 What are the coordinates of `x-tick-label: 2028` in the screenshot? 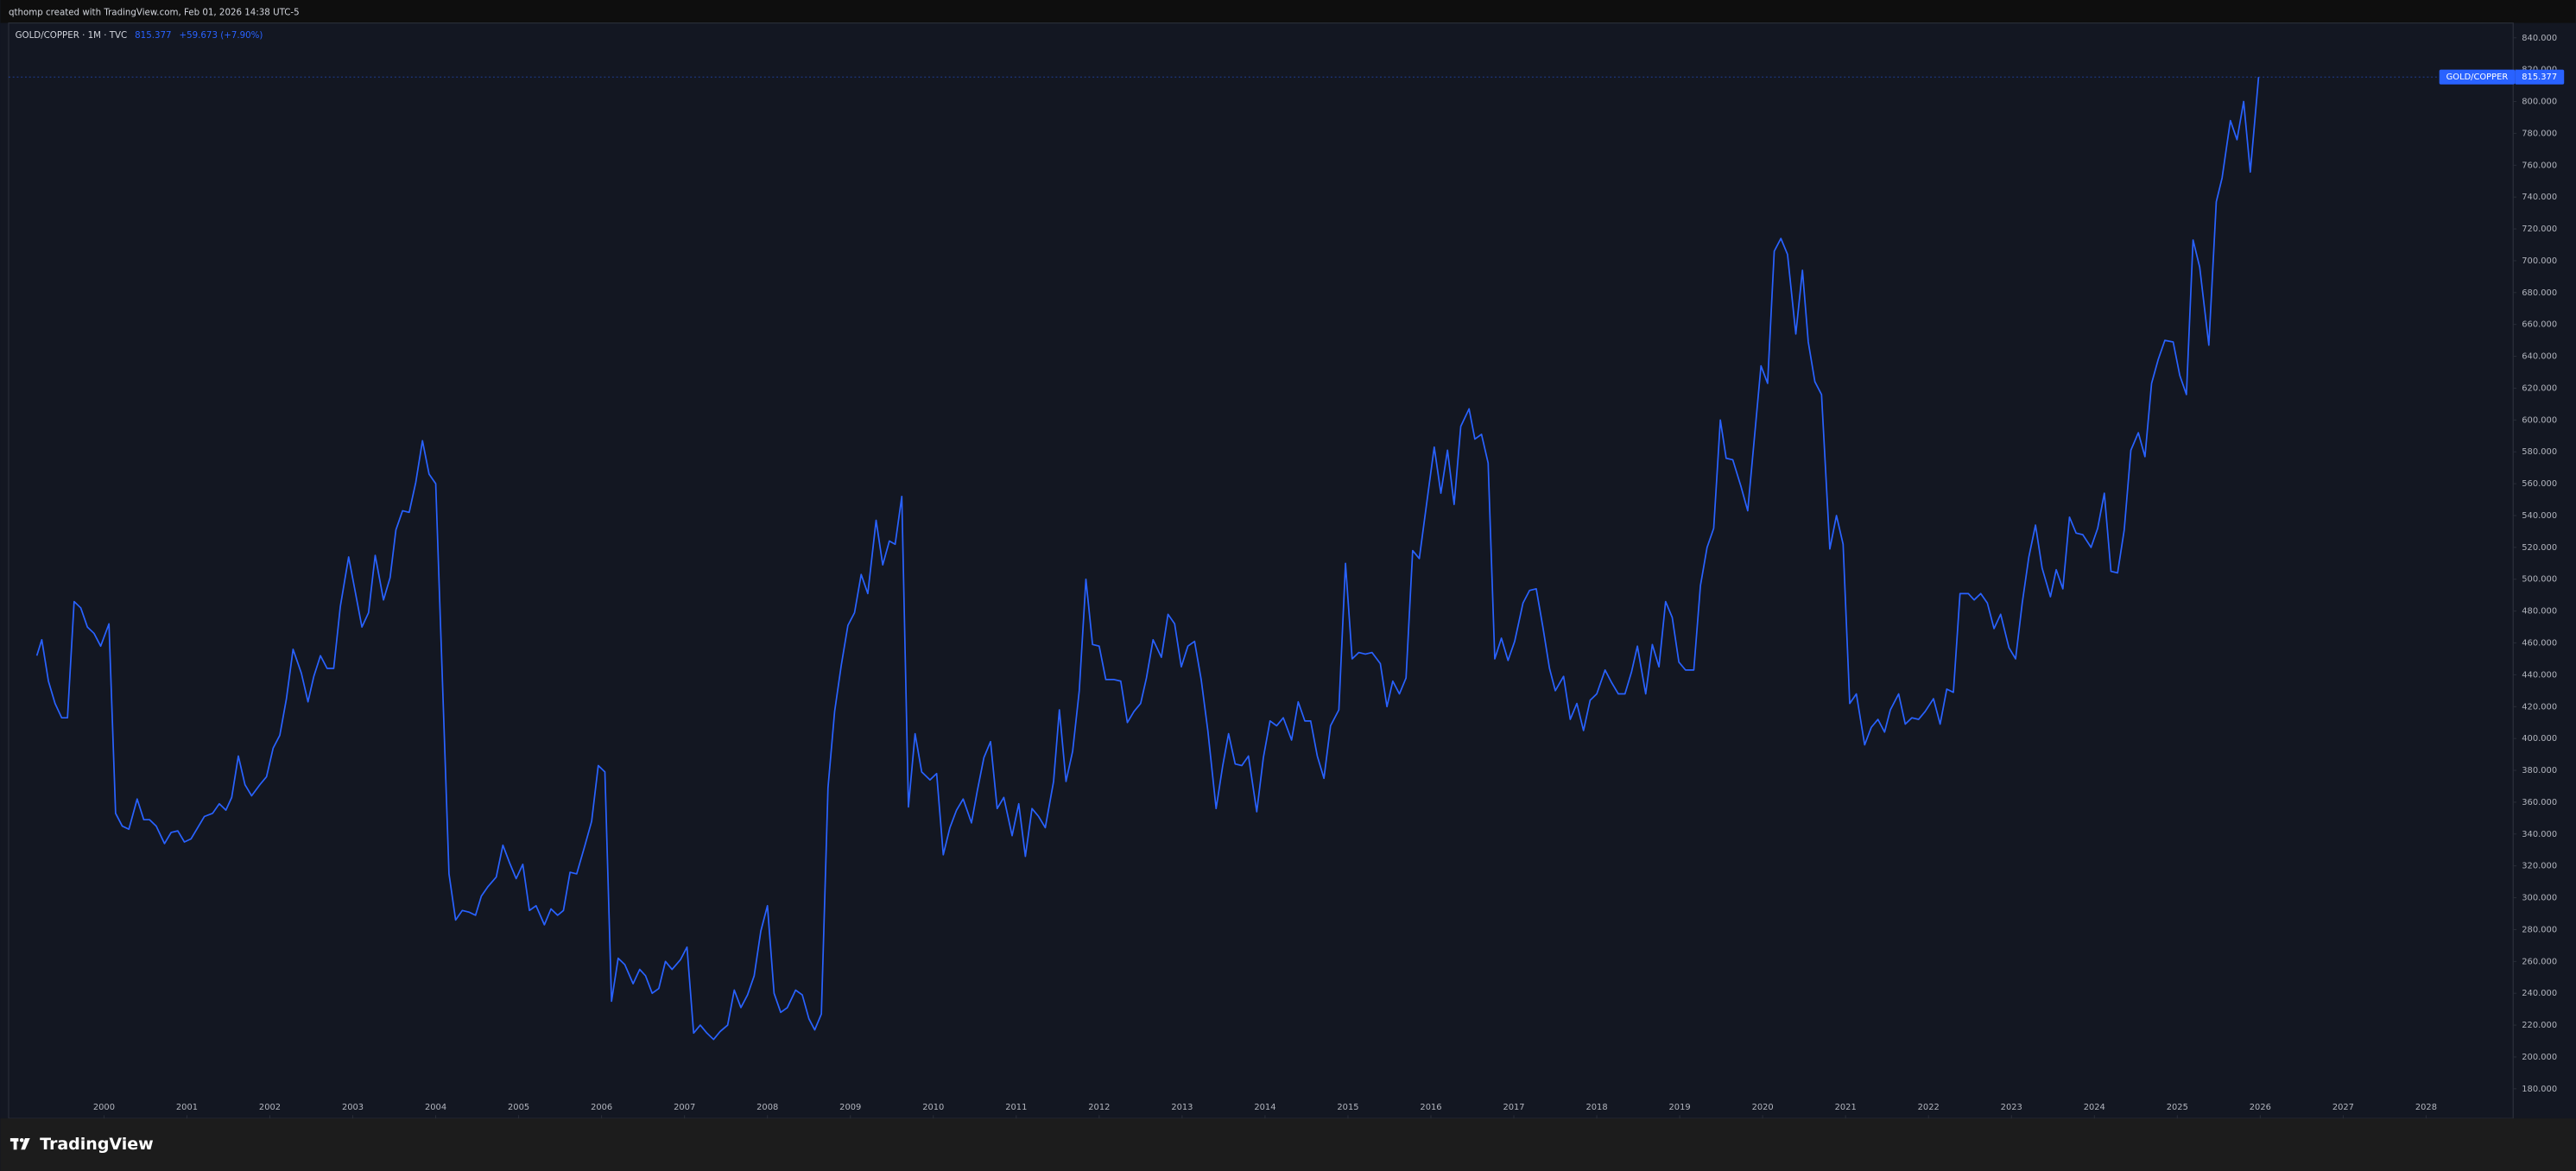 It's located at (2426, 1107).